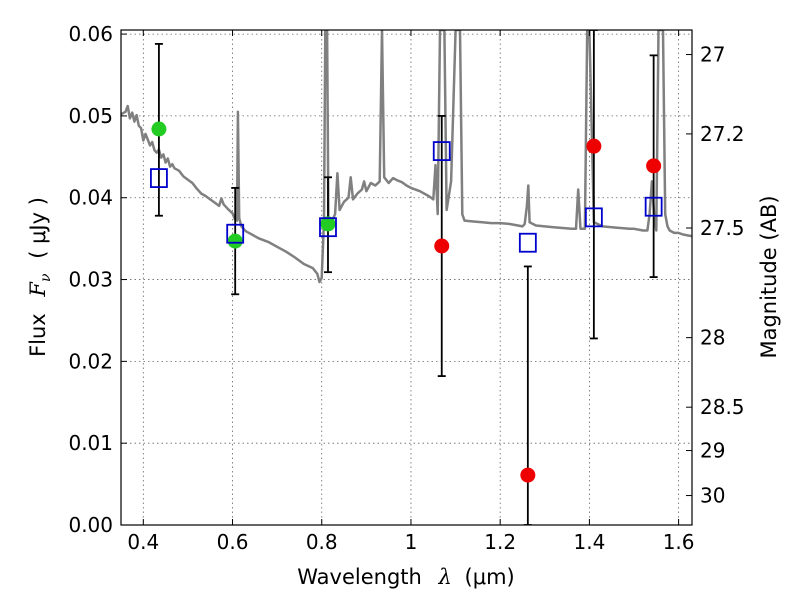 Image resolution: width=800 pixels, height=600 pixels. What do you see at coordinates (679, 542) in the screenshot?
I see `x-tick-label: 1.6` at bounding box center [679, 542].